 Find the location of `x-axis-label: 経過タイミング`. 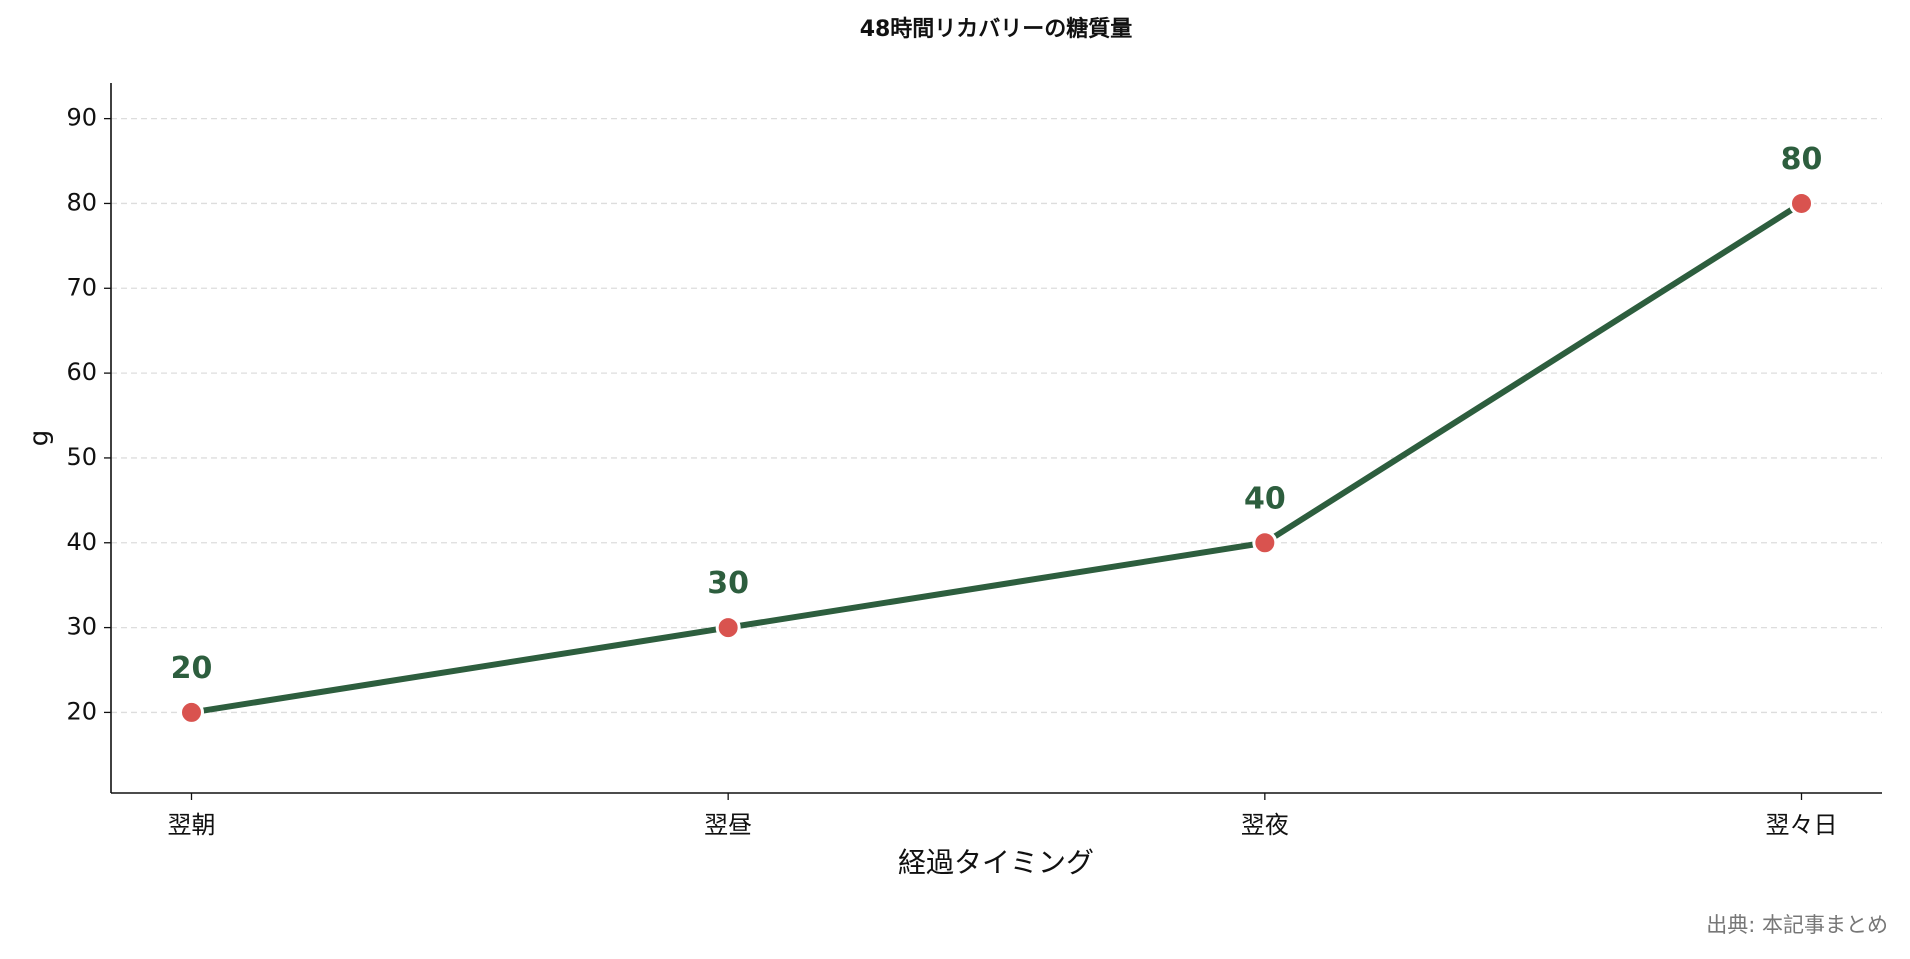

x-axis-label: 経過タイミング is located at coordinates (996, 862).